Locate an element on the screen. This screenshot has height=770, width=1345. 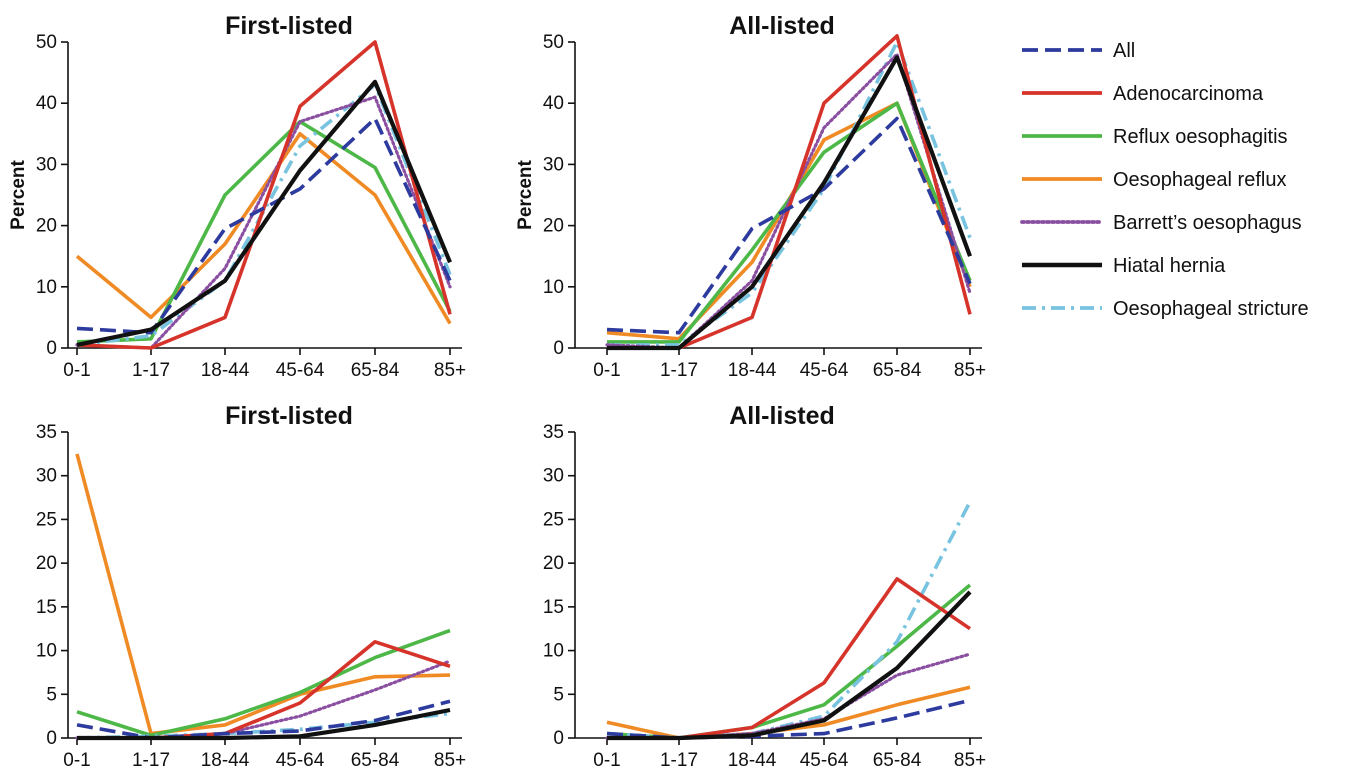
legend-item: Barrett’s oesophagus is located at coordinates (1161, 223).